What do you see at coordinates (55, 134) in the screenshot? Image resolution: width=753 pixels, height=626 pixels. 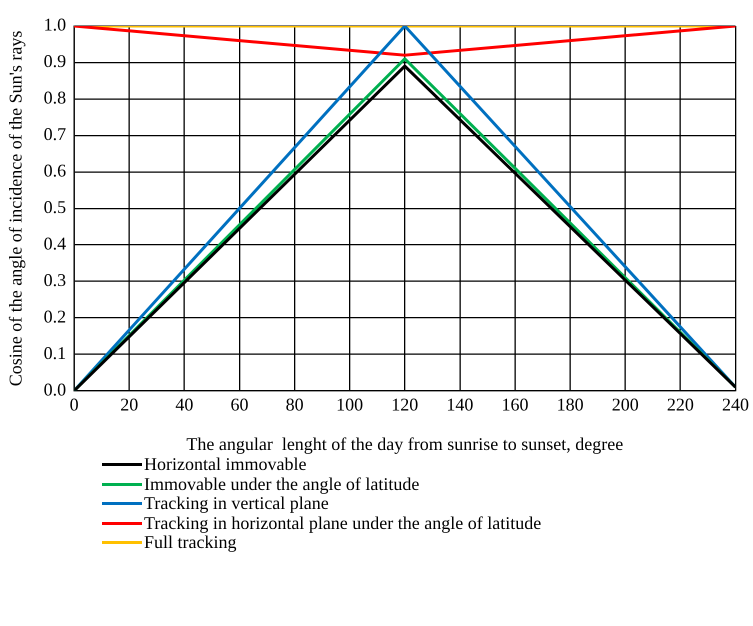 I see `y-tick-label: 0.7` at bounding box center [55, 134].